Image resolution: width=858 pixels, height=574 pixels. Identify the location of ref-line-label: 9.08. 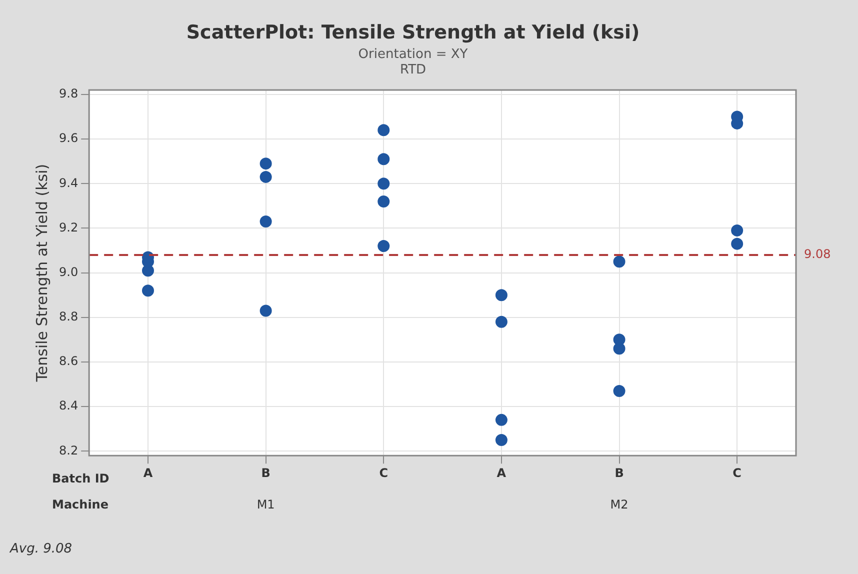
(817, 254).